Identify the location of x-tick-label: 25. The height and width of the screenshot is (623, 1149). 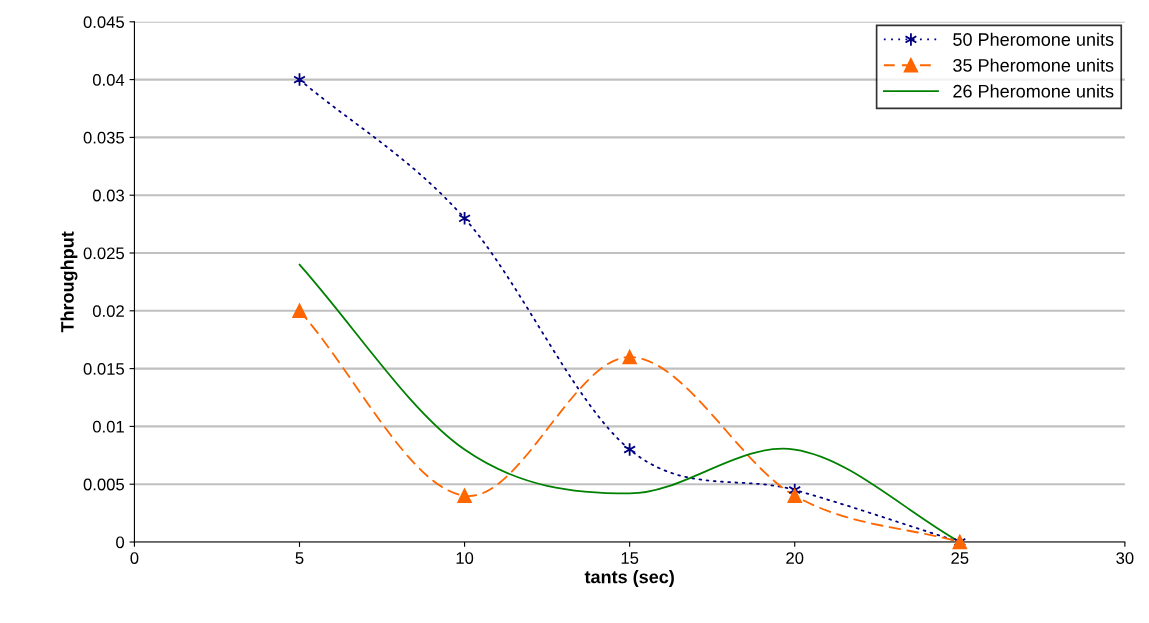
(960, 558).